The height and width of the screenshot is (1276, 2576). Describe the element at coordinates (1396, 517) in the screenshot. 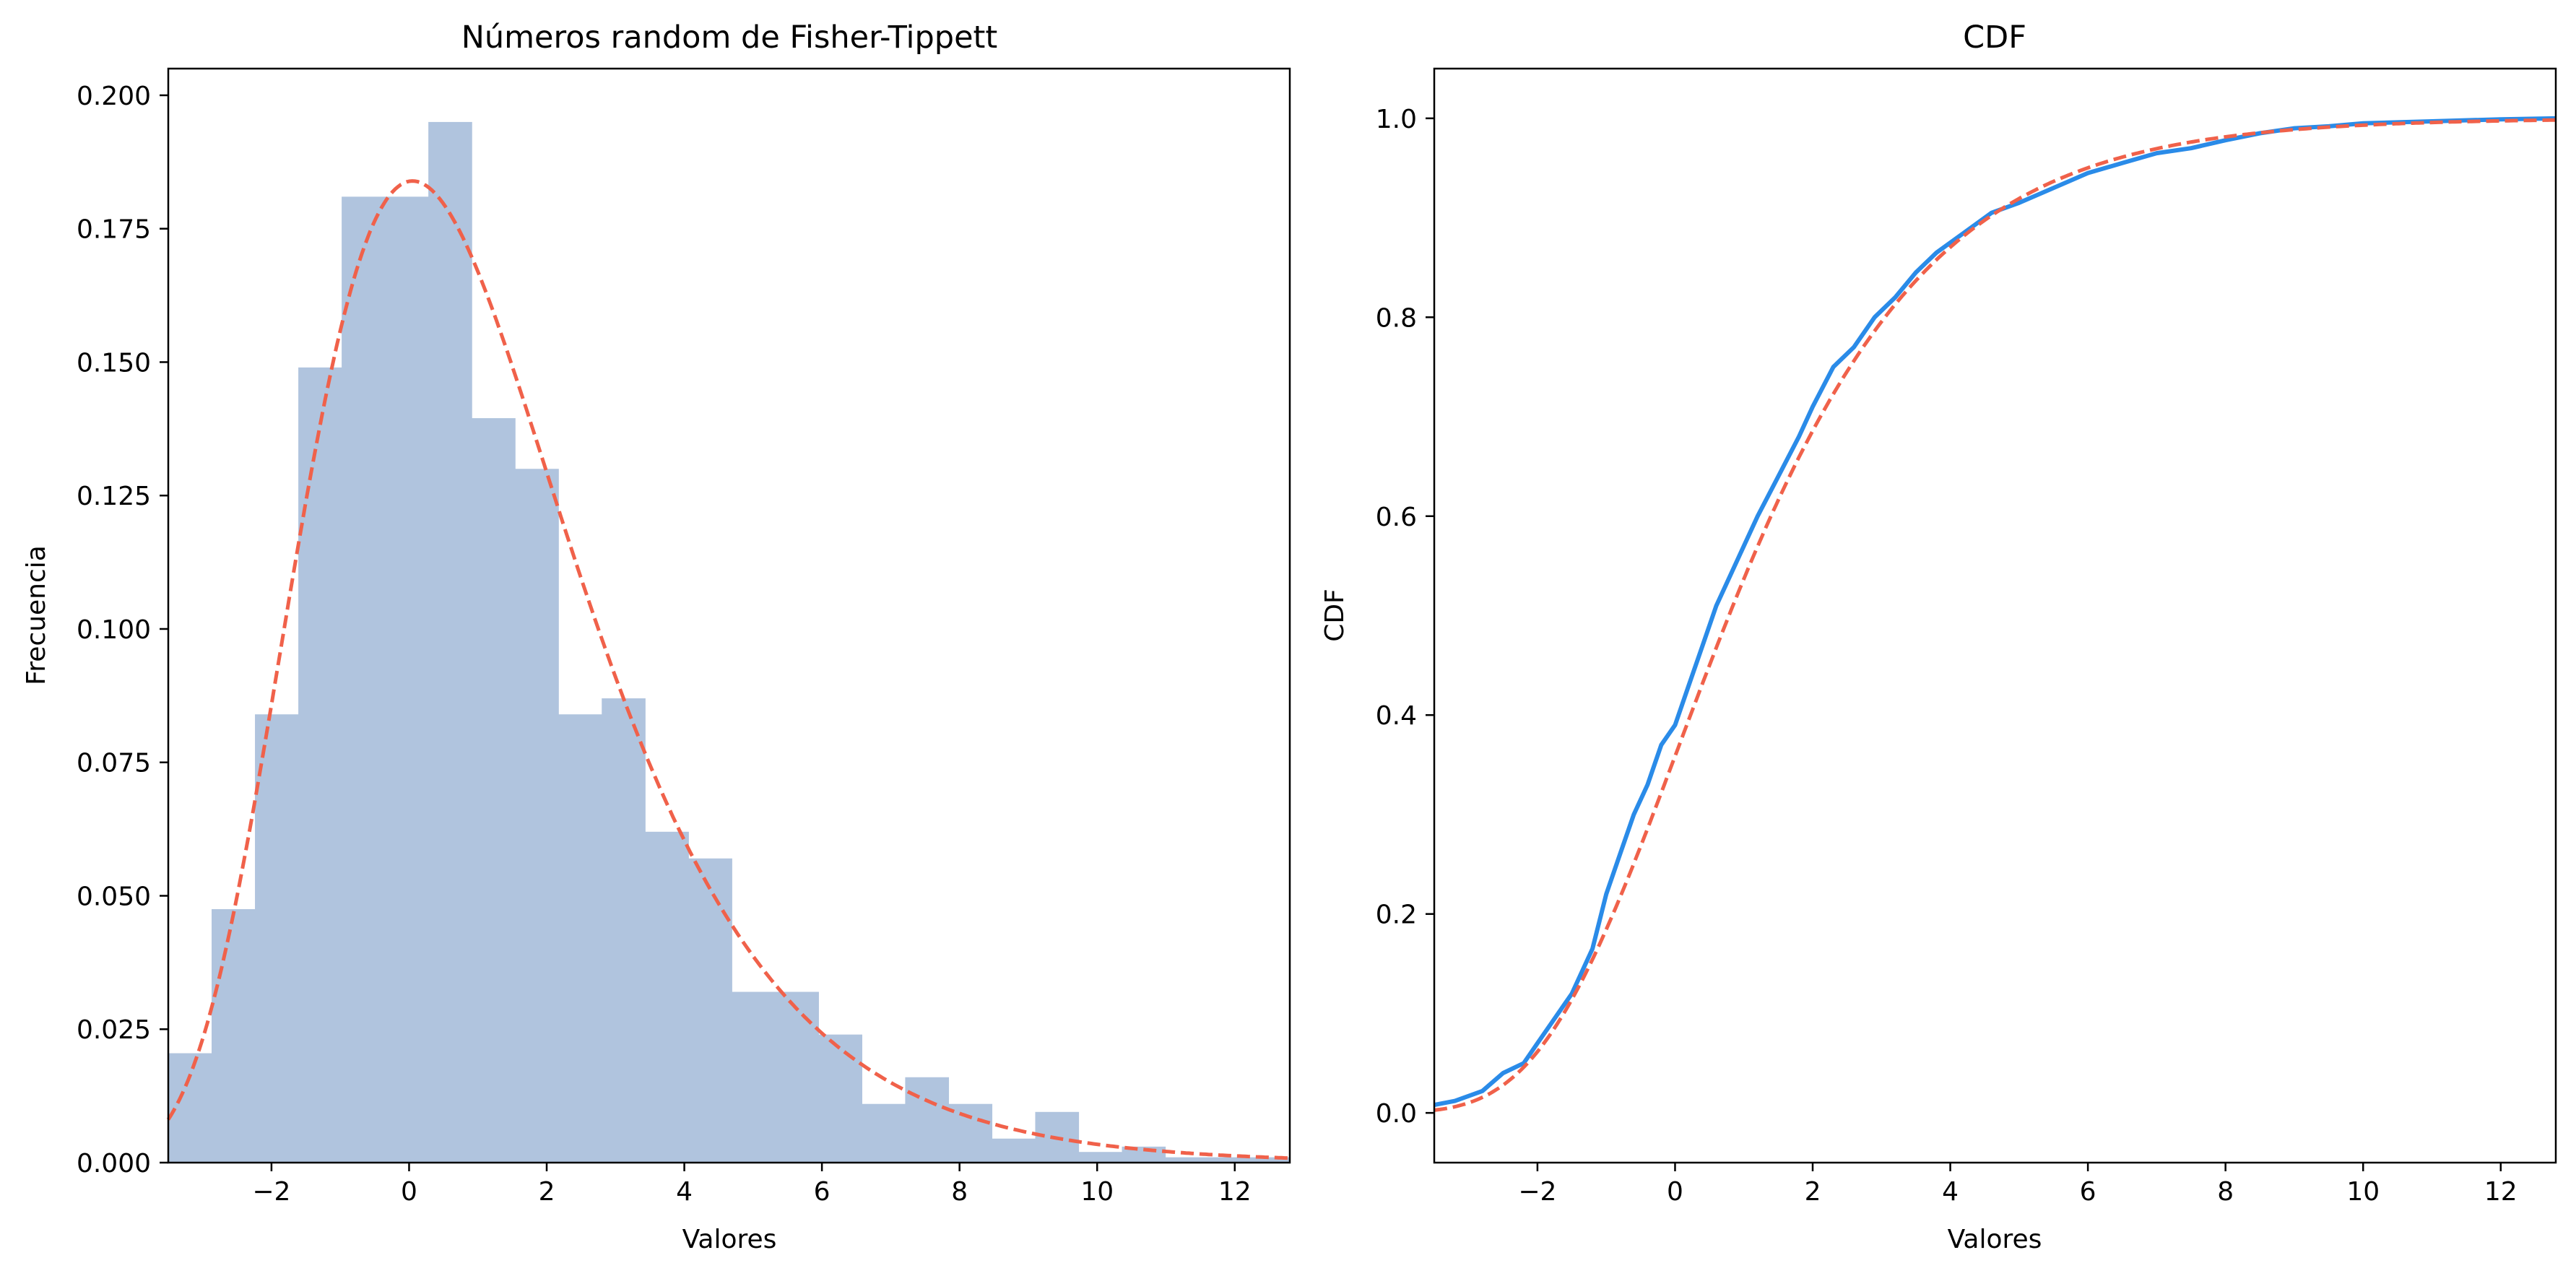

I see `y-tick-label: 0.6` at that location.